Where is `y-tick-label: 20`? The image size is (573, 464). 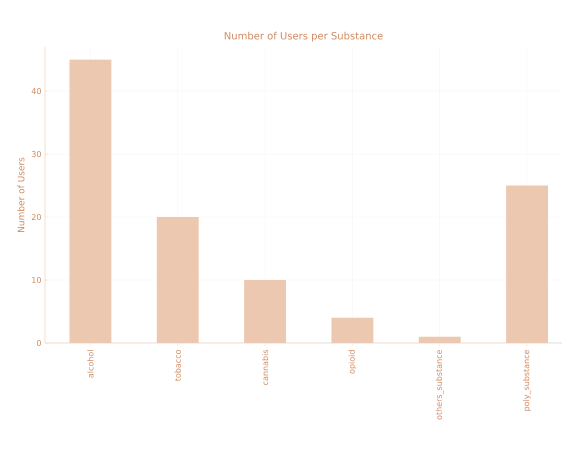 y-tick-label: 20 is located at coordinates (36, 217).